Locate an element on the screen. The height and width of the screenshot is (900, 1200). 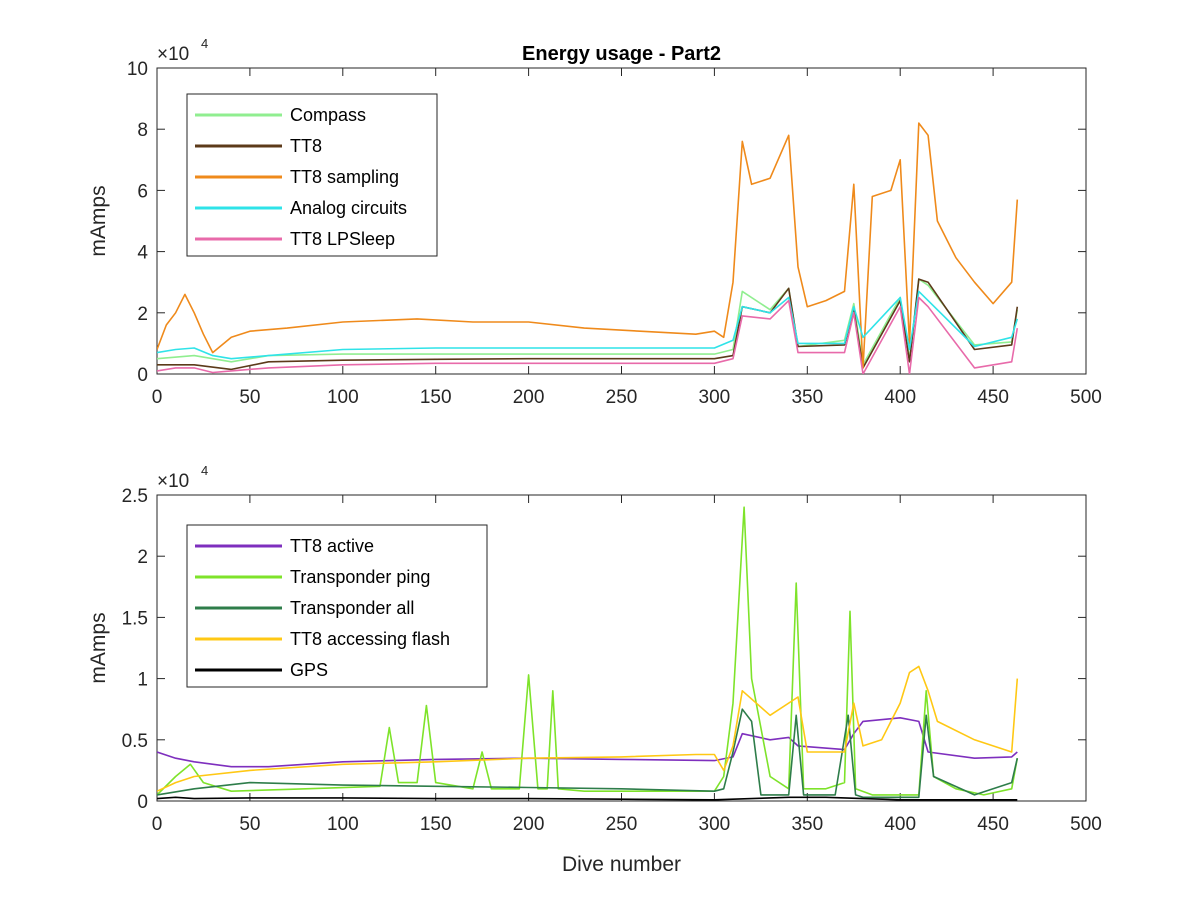
legend-label: Transponder all is located at coordinates (352, 608).